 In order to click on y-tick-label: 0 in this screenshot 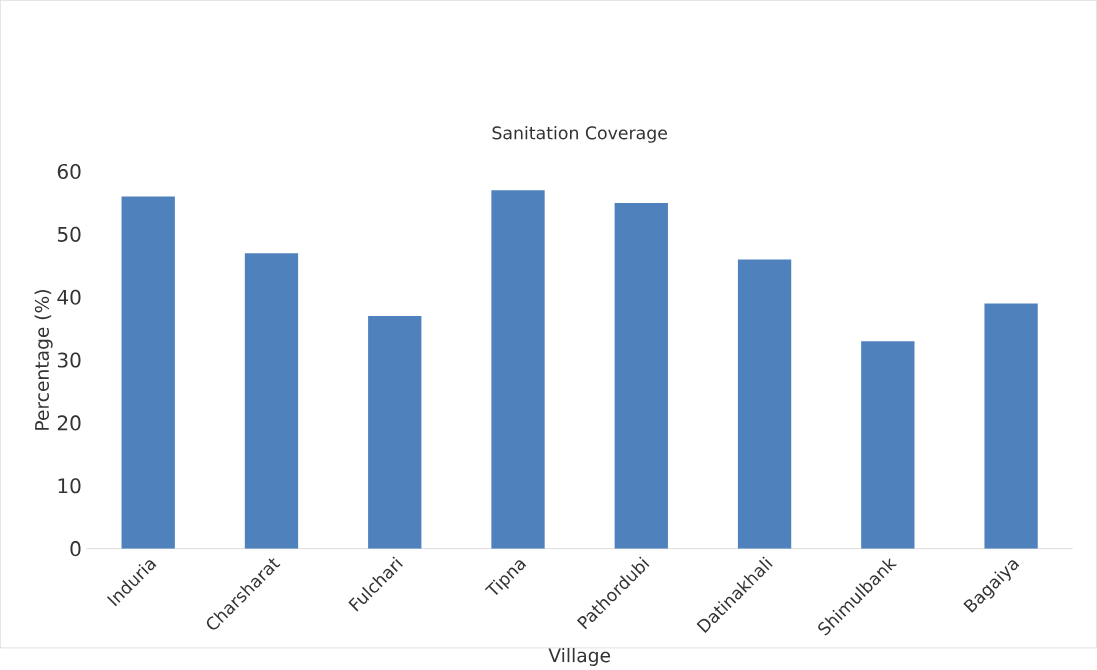, I will do `click(75, 548)`.